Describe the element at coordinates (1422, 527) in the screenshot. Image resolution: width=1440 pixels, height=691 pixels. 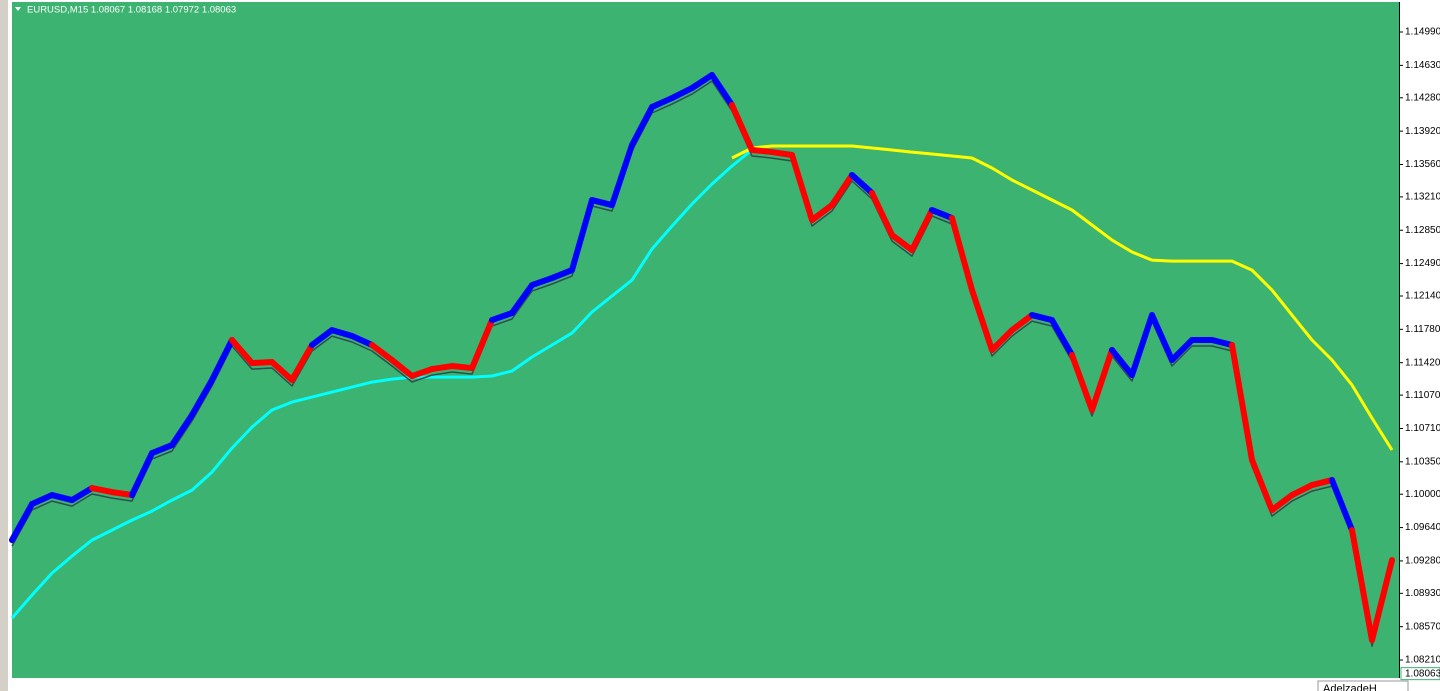
I see `y-tick-label: 1.09640` at that location.